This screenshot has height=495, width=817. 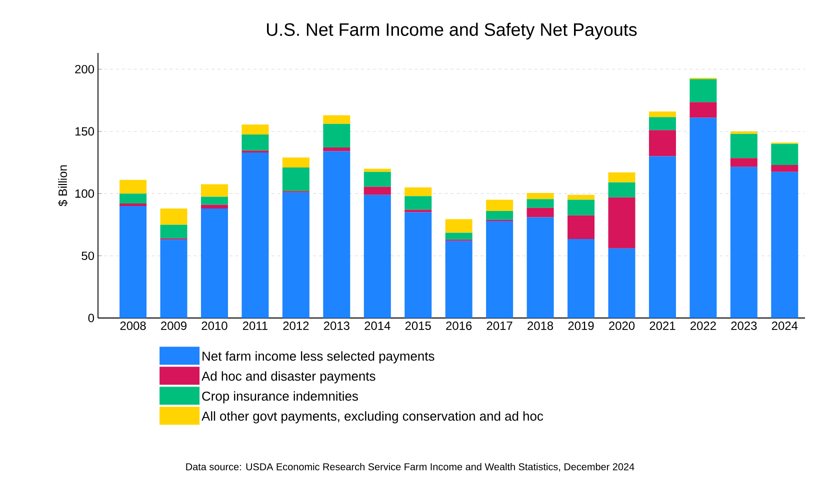 I want to click on x-tick-label: 2018, so click(x=541, y=326).